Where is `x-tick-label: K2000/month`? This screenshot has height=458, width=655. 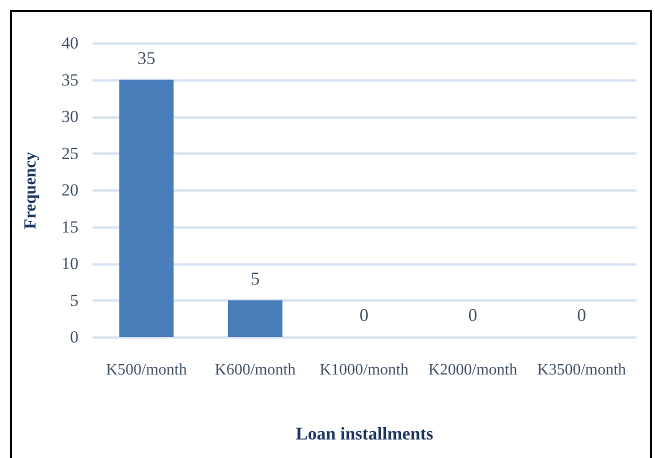 x-tick-label: K2000/month is located at coordinates (473, 370).